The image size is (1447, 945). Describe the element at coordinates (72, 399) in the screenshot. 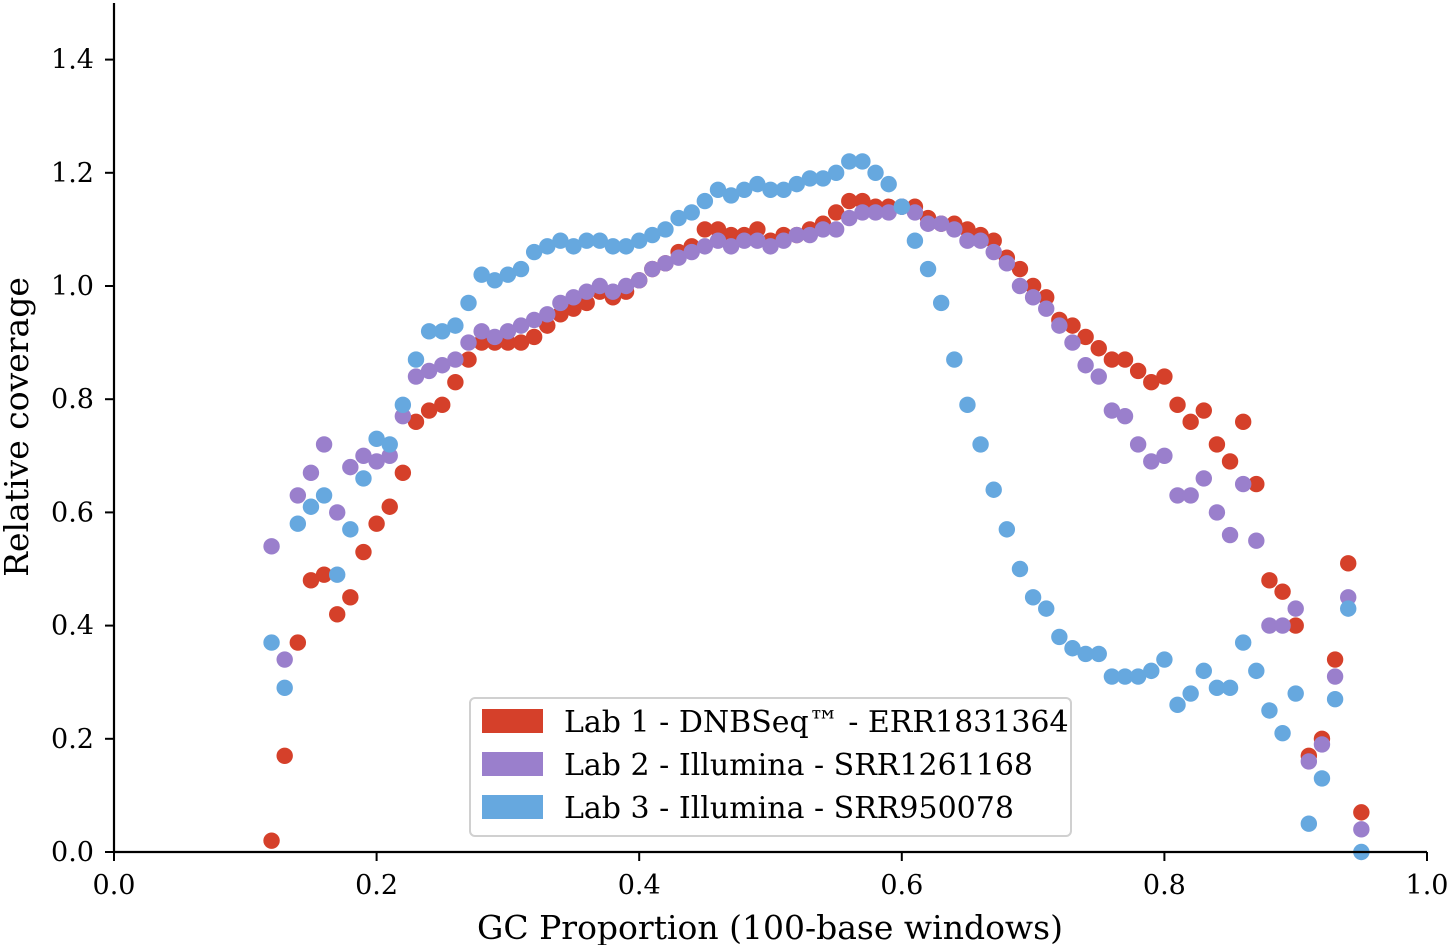

I see `y-tick-label: 0.8` at that location.